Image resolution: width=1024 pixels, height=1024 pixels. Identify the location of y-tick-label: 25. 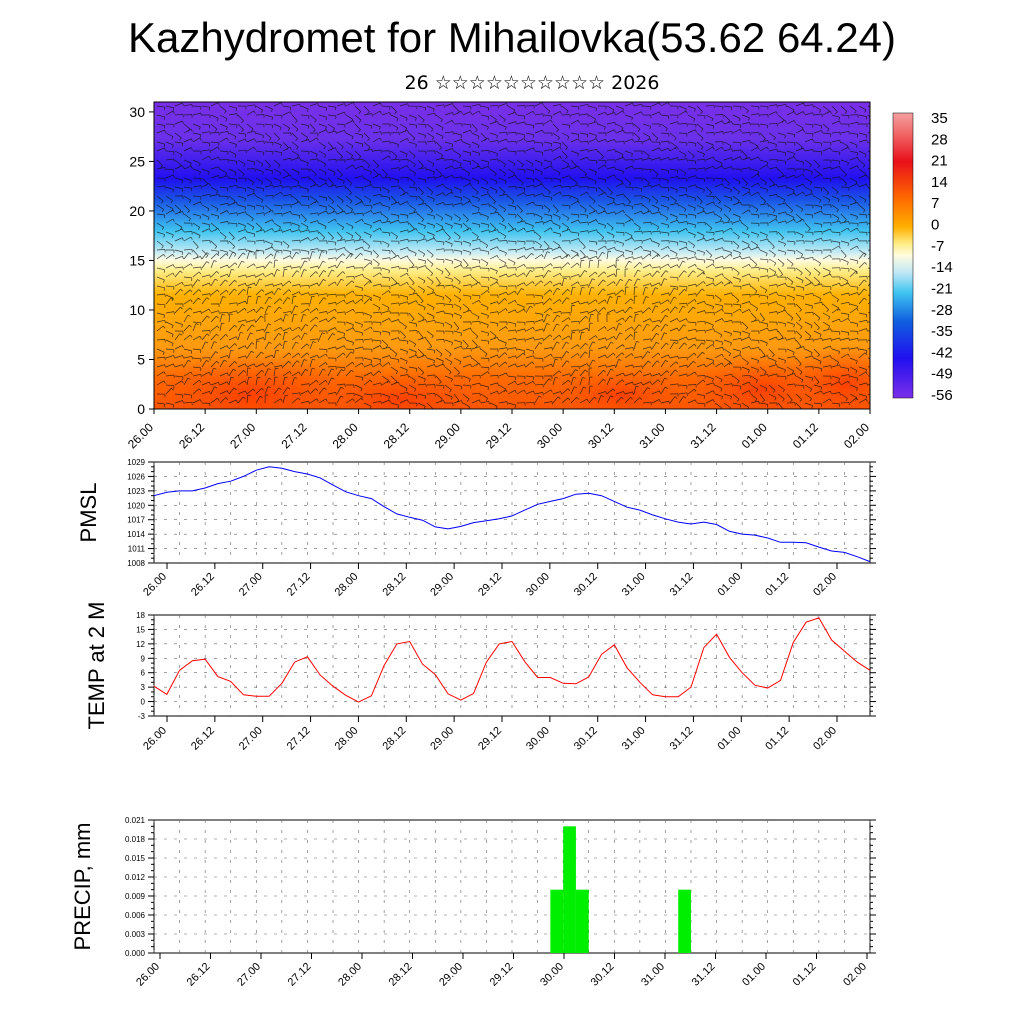
(137, 161).